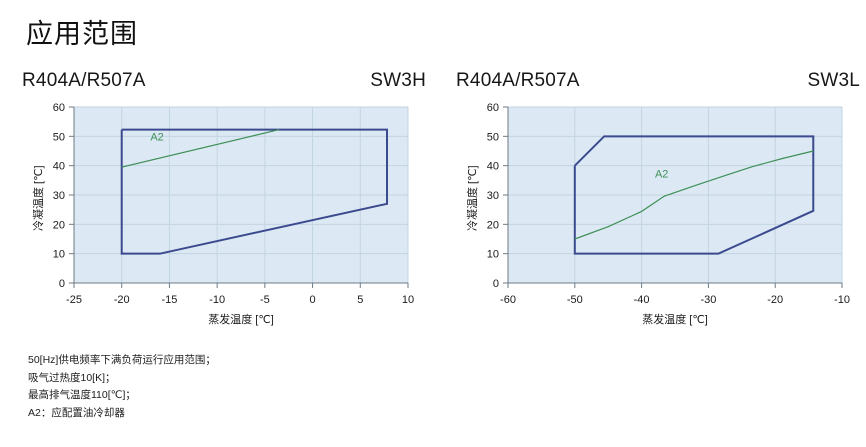 This screenshot has height=447, width=866. Describe the element at coordinates (228, 83) in the screenshot. I see `chart-header: R404A/R507A SW3H` at that location.